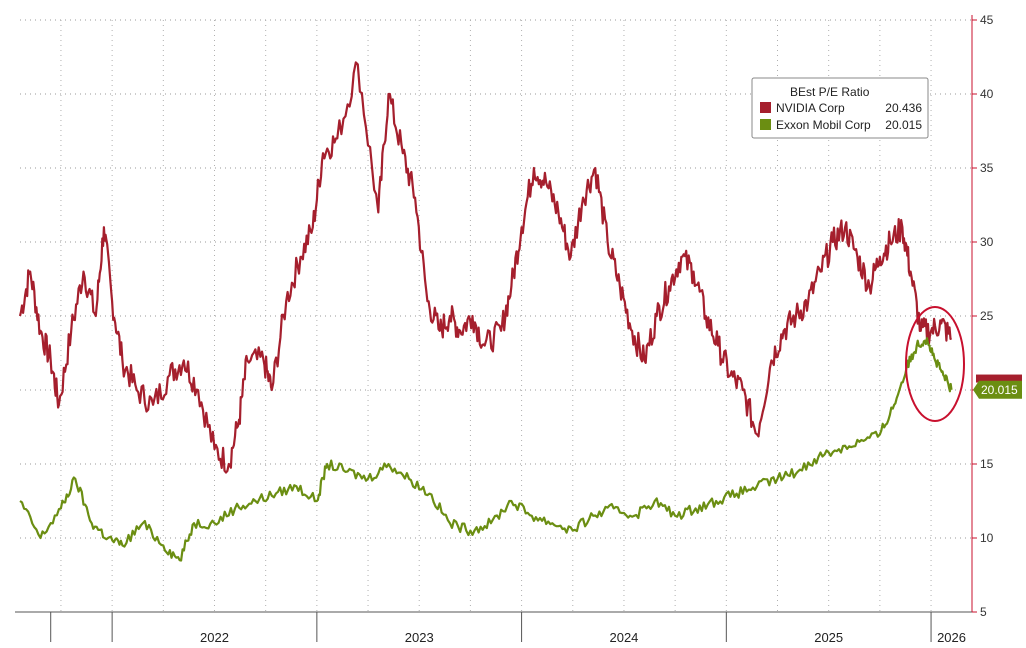  I want to click on last-value-tag-exxon, so click(997, 389).